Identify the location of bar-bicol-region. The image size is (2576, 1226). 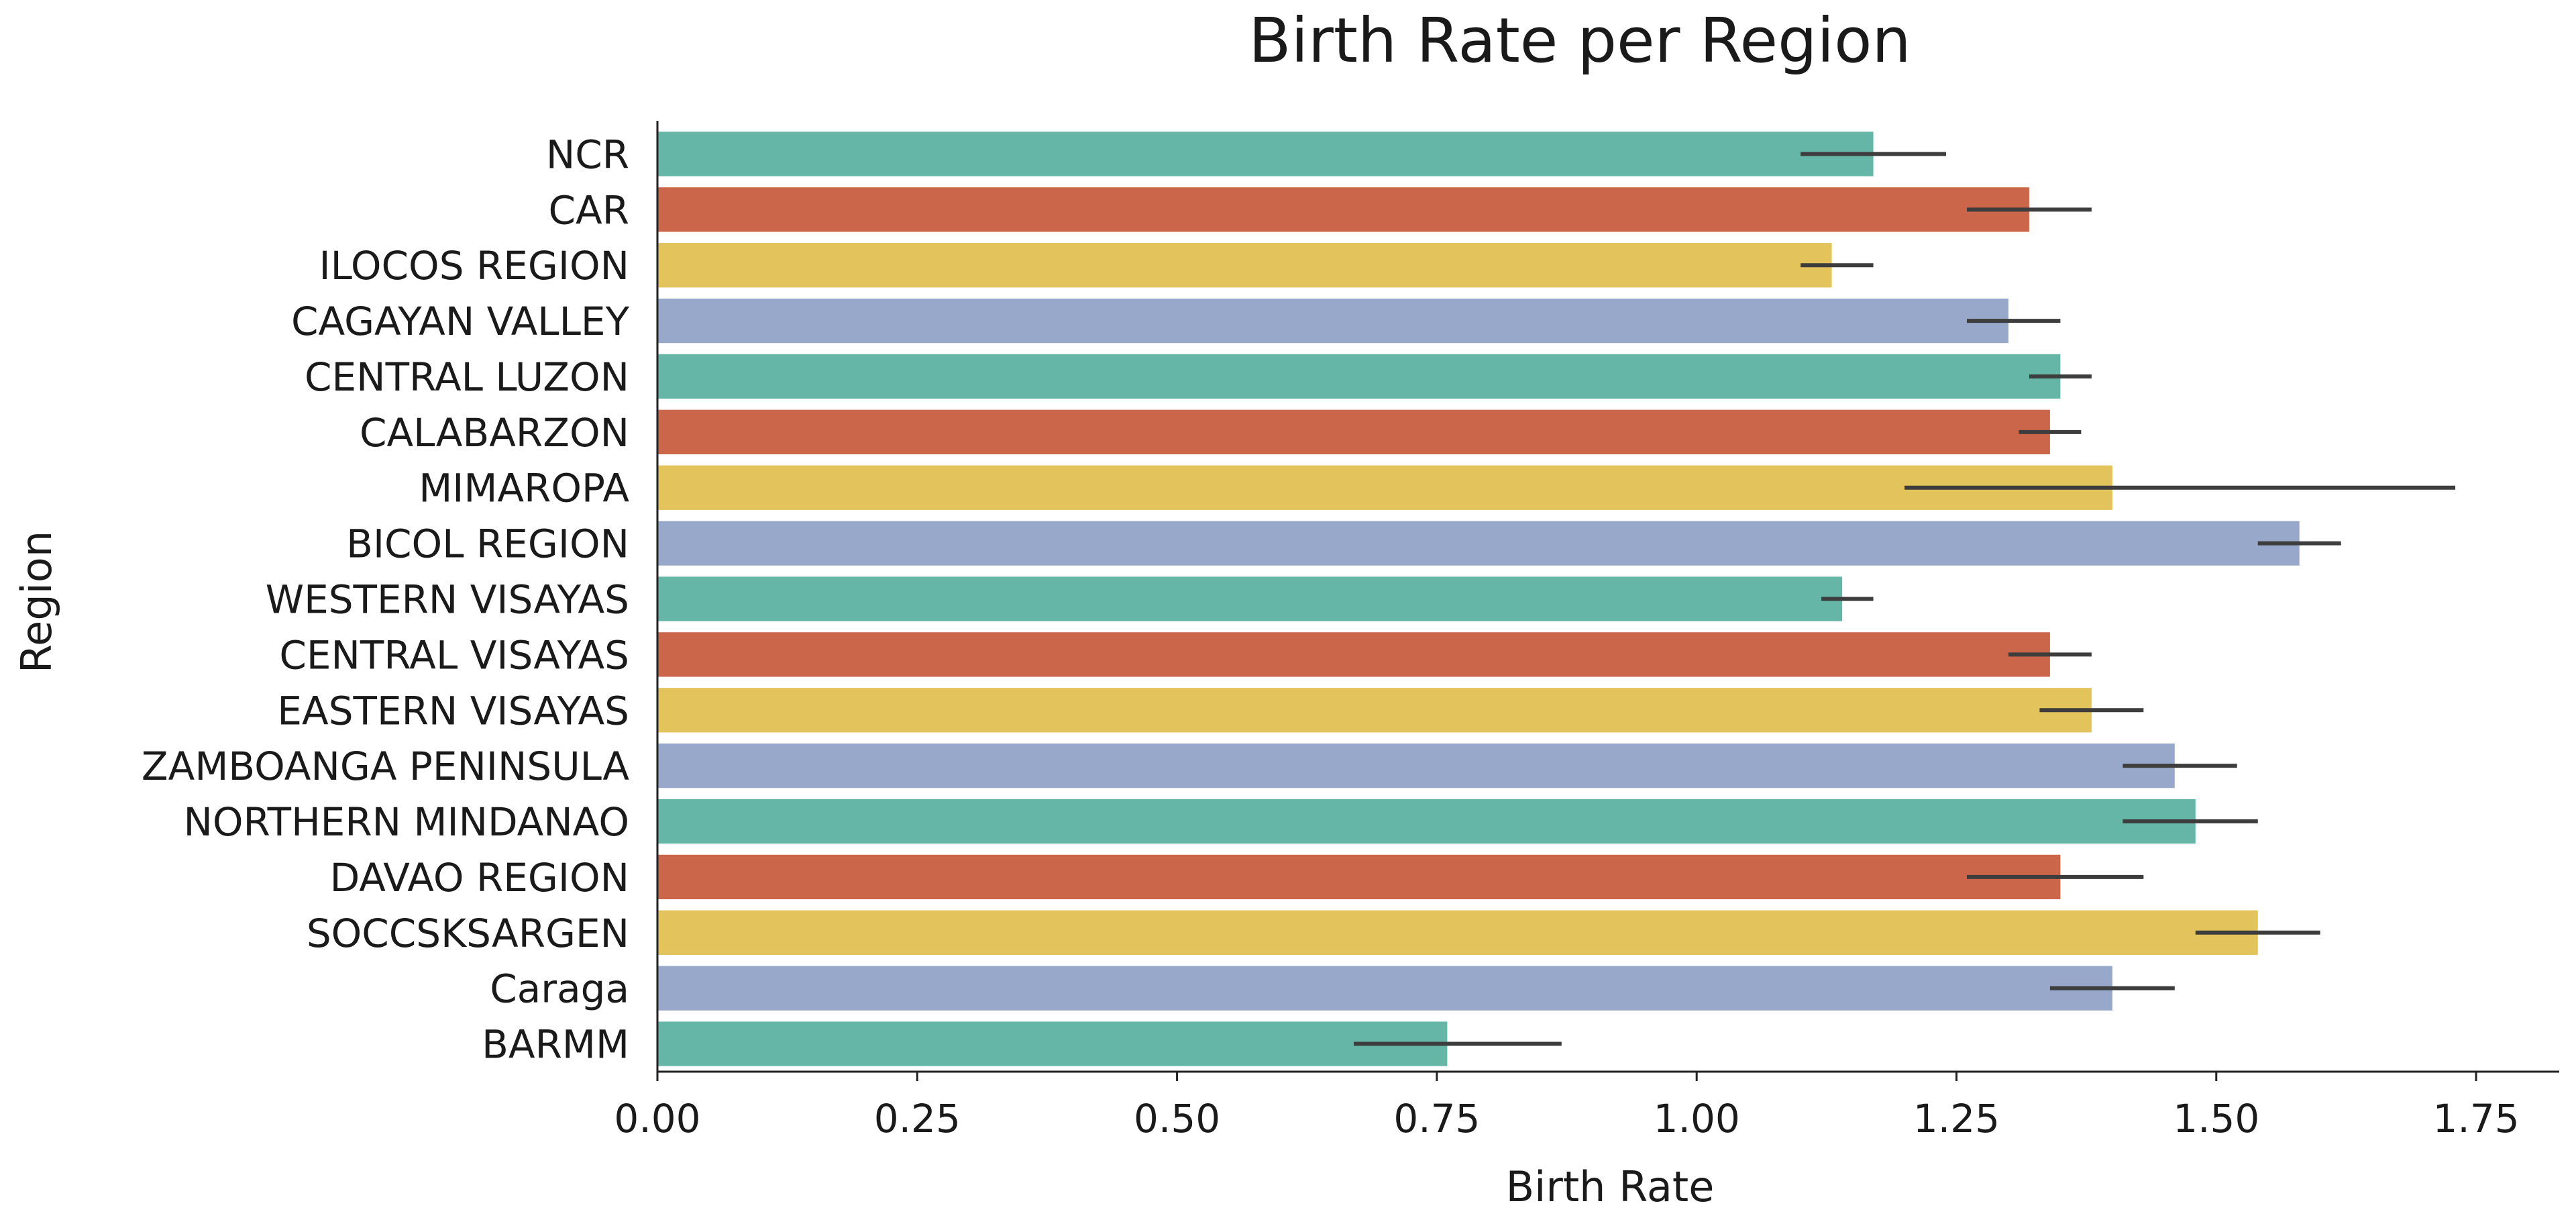
(1478, 543).